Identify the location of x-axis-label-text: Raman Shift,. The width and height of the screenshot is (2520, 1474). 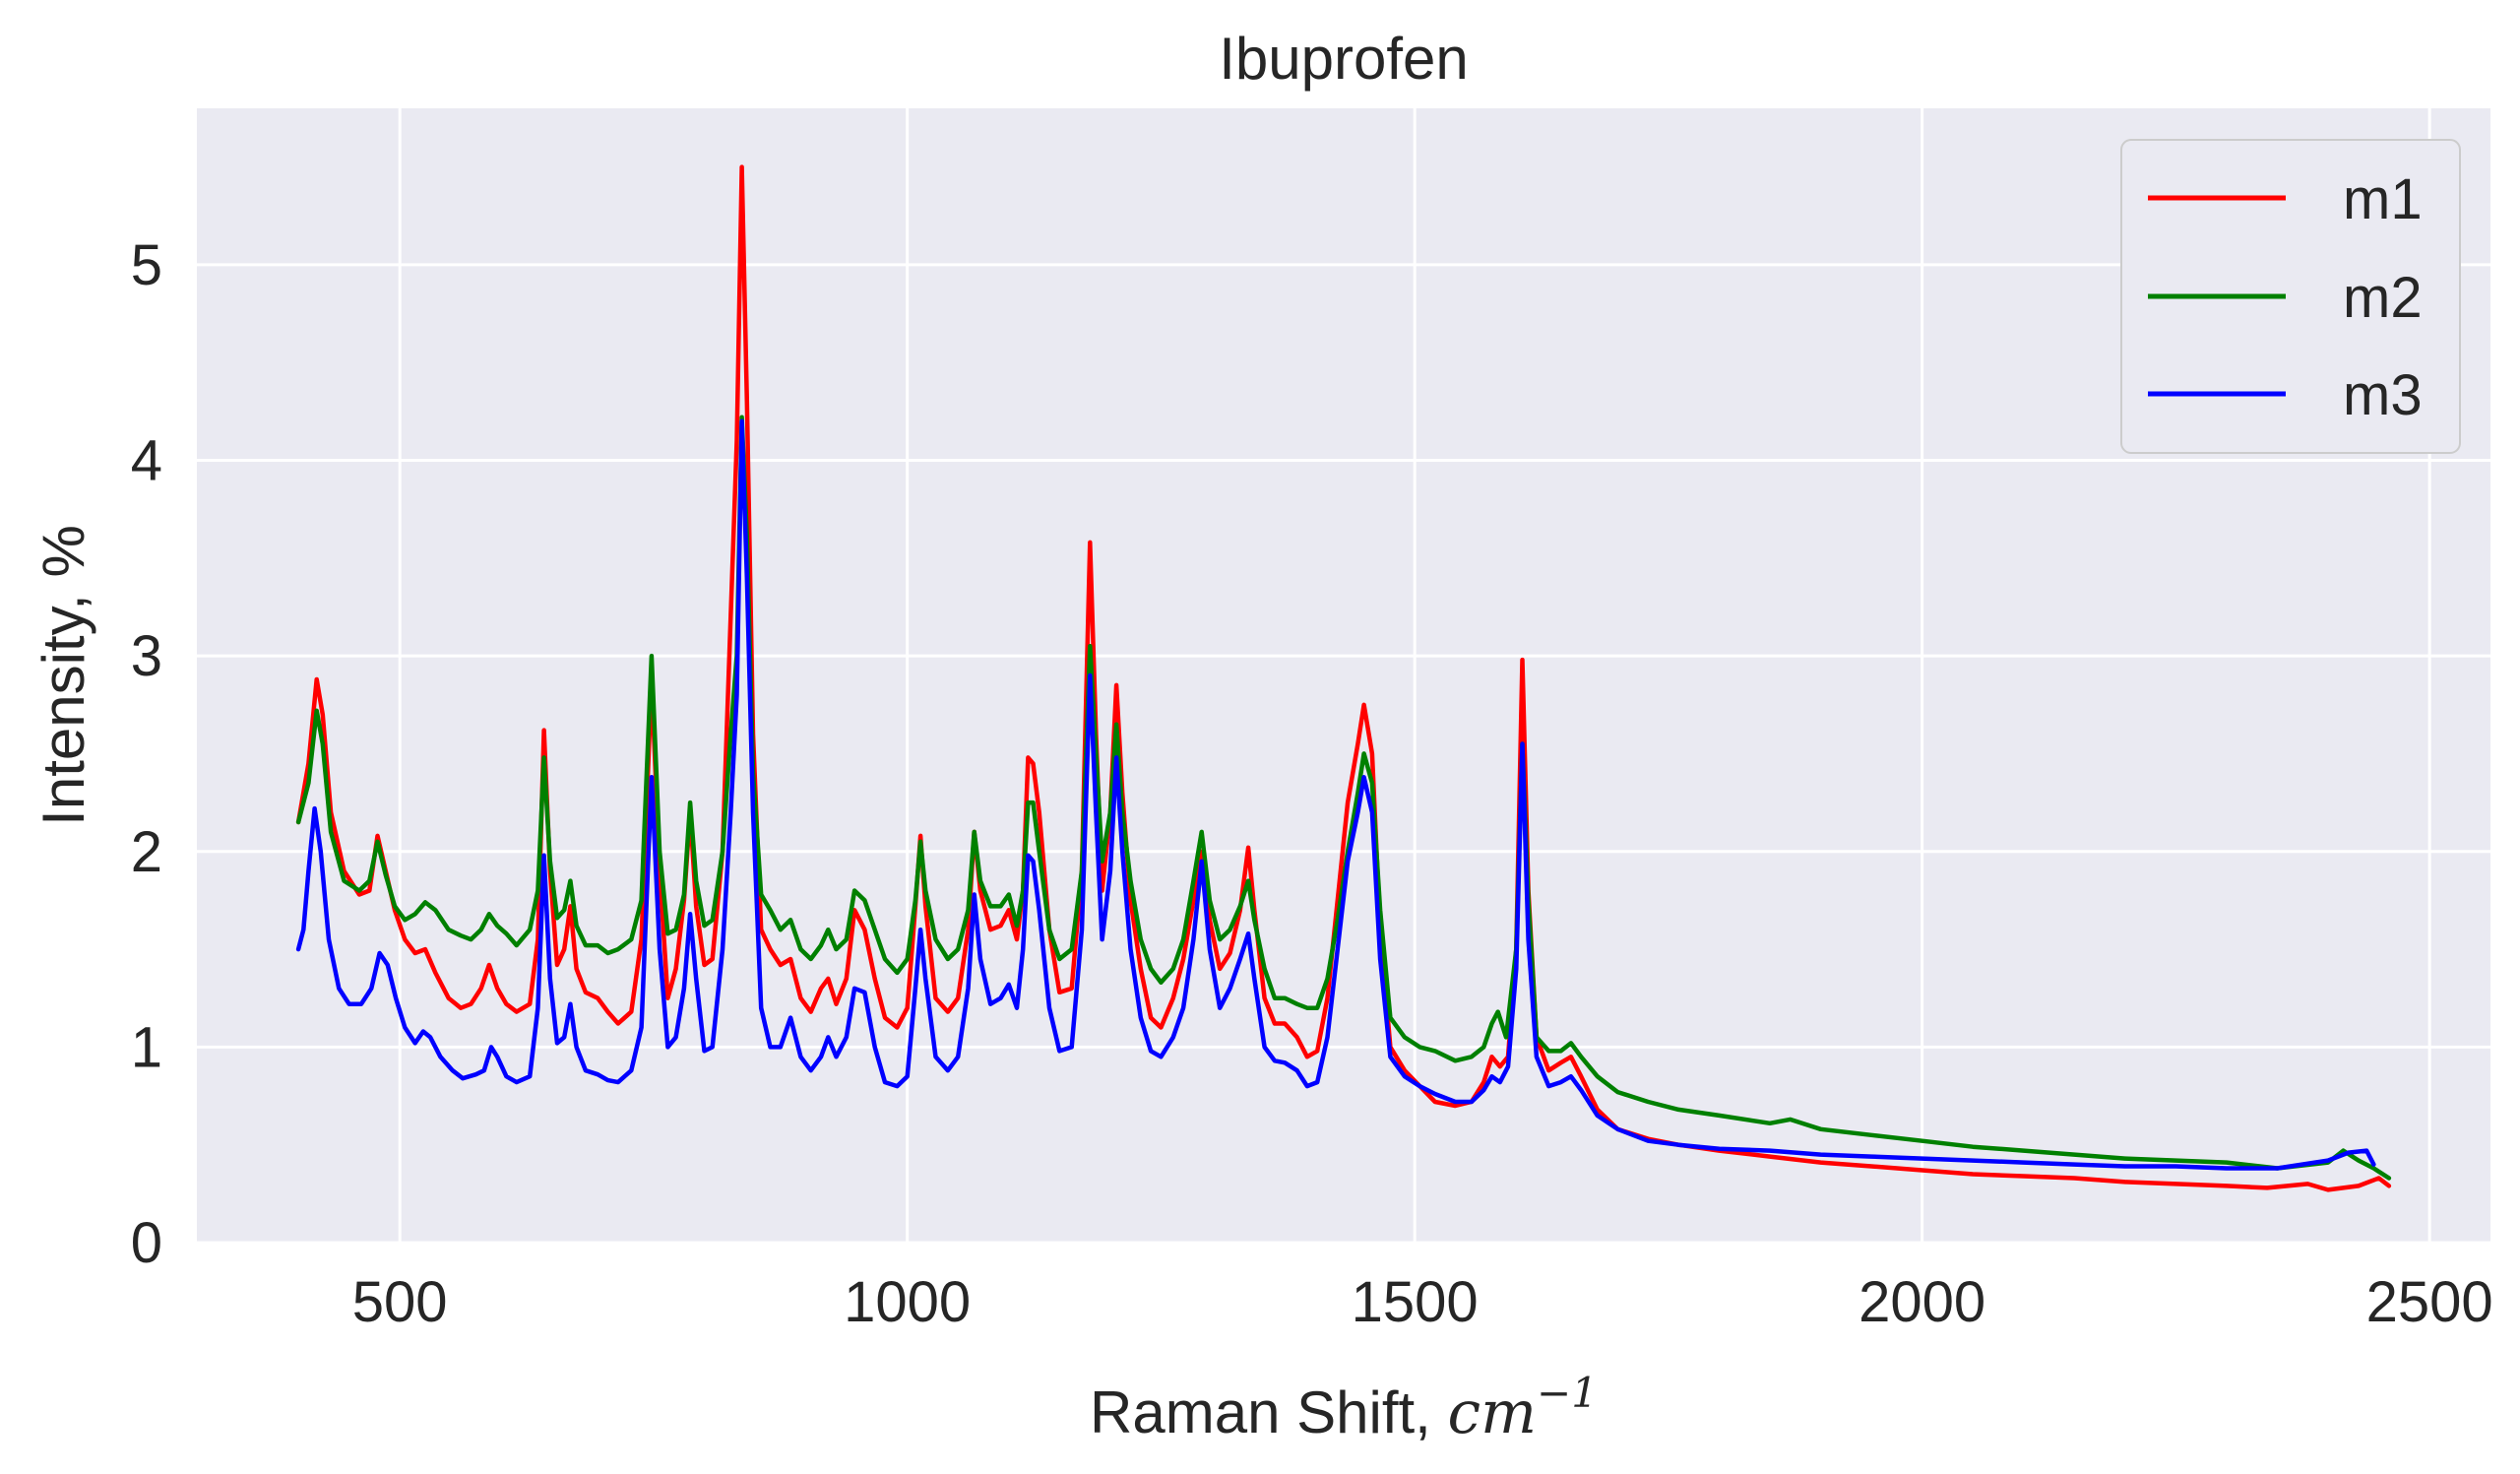
(1269, 1412).